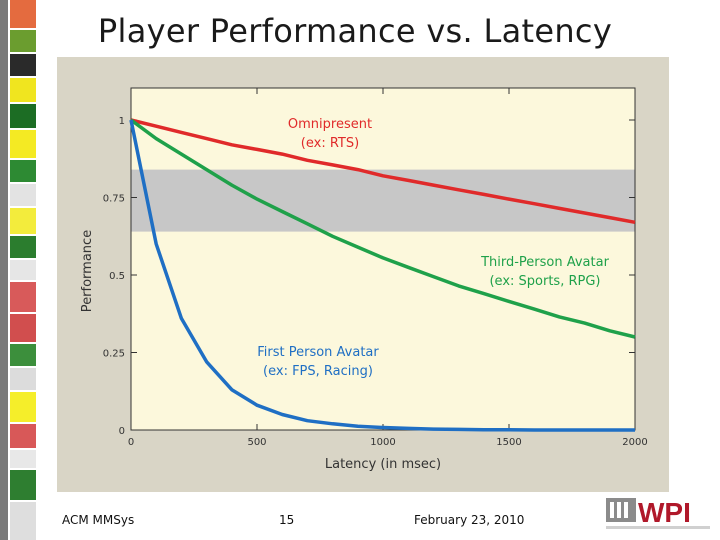 Image resolution: width=720 pixels, height=540 pixels. What do you see at coordinates (318, 352) in the screenshot?
I see `first-person-avatar-label: First Person Avatar` at bounding box center [318, 352].